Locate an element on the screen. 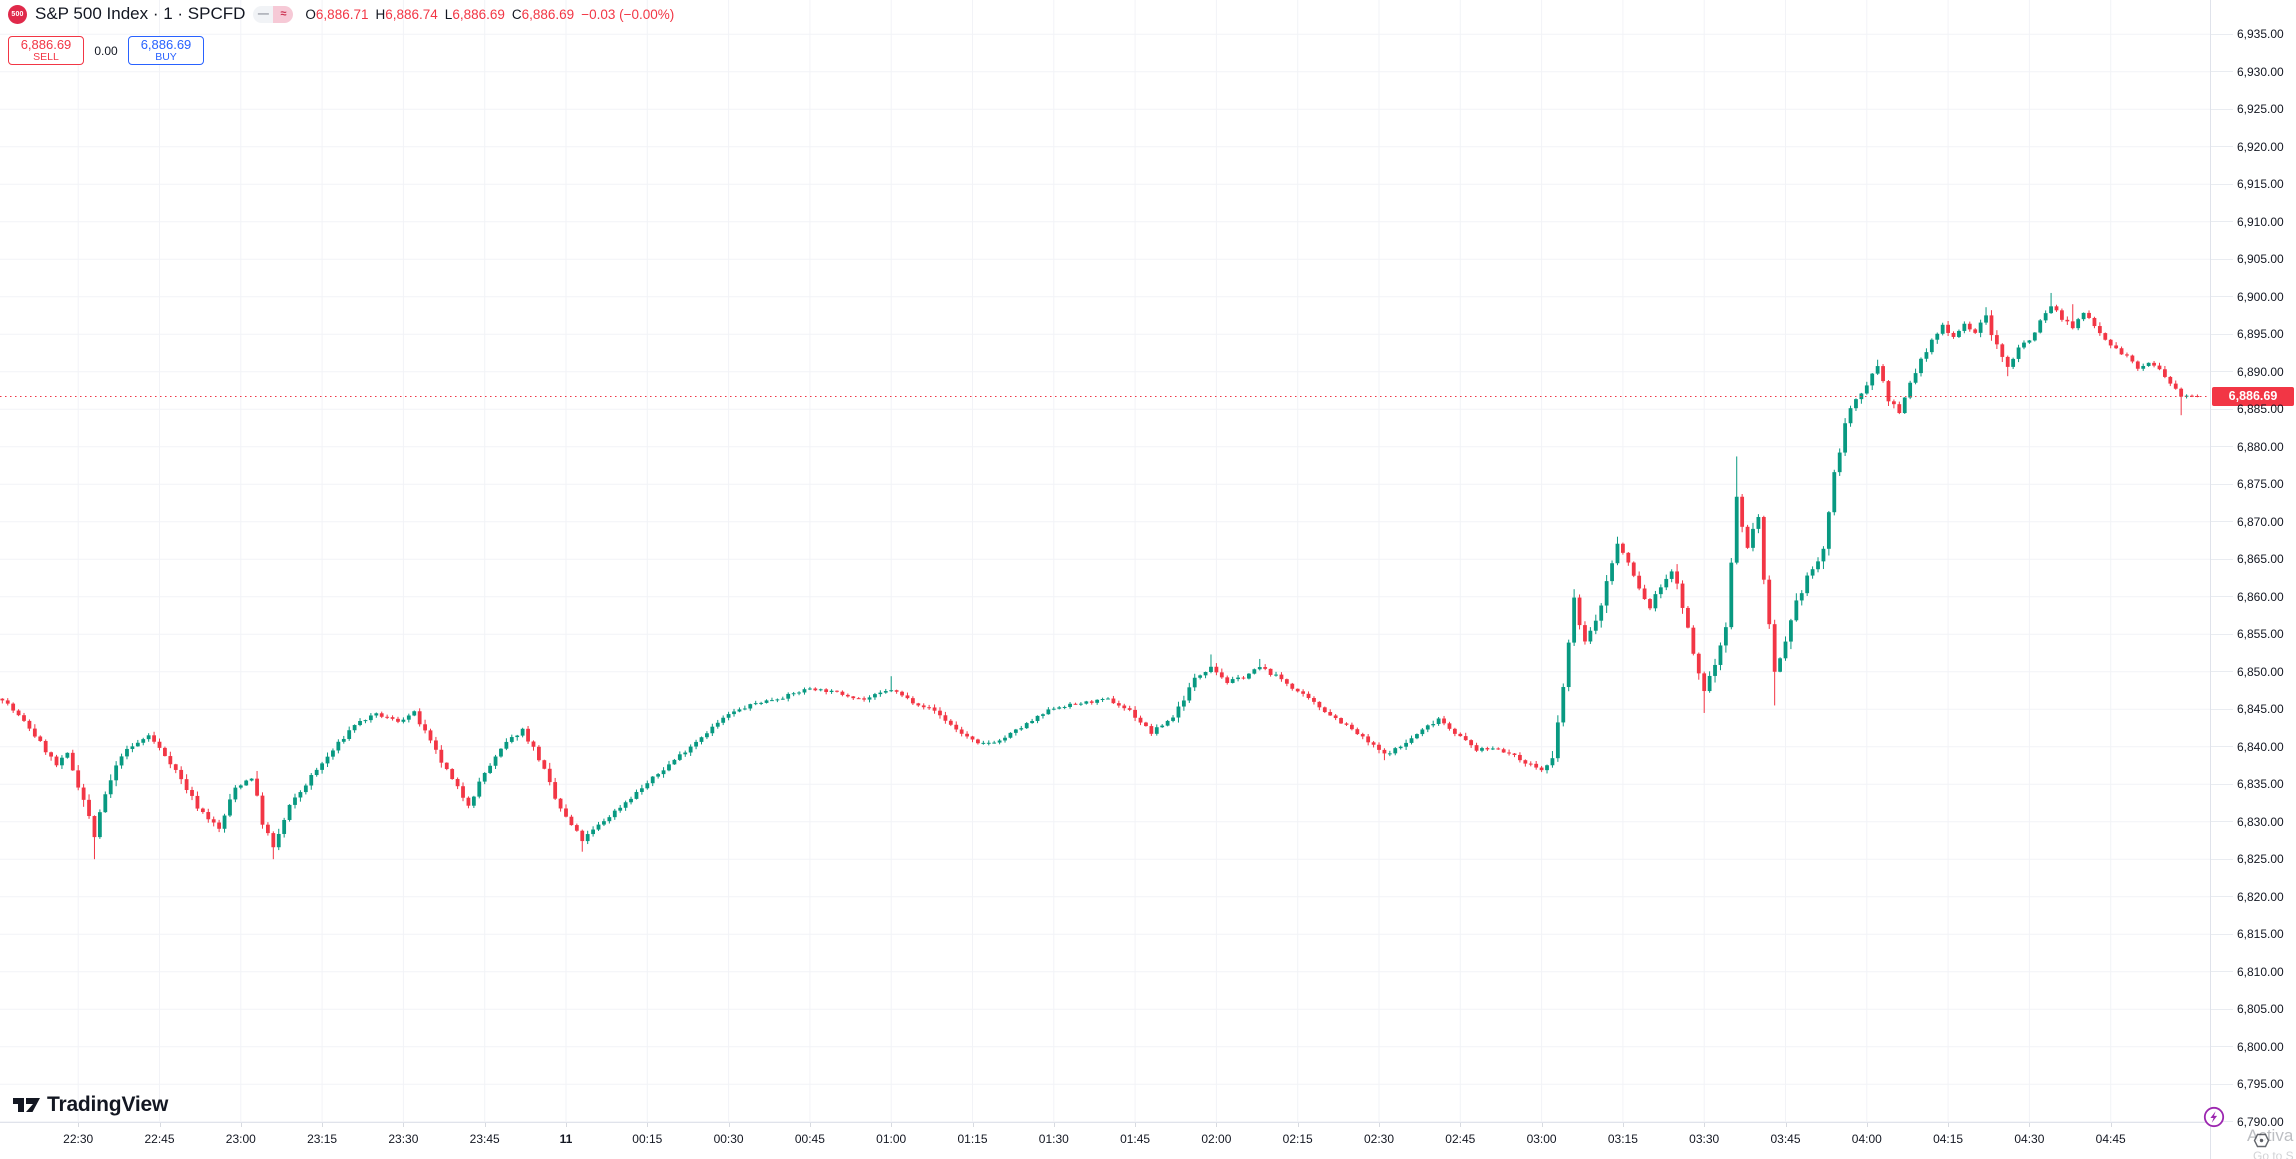 The width and height of the screenshot is (2296, 1159). time-axis-label: 23:00 is located at coordinates (240, 1139).